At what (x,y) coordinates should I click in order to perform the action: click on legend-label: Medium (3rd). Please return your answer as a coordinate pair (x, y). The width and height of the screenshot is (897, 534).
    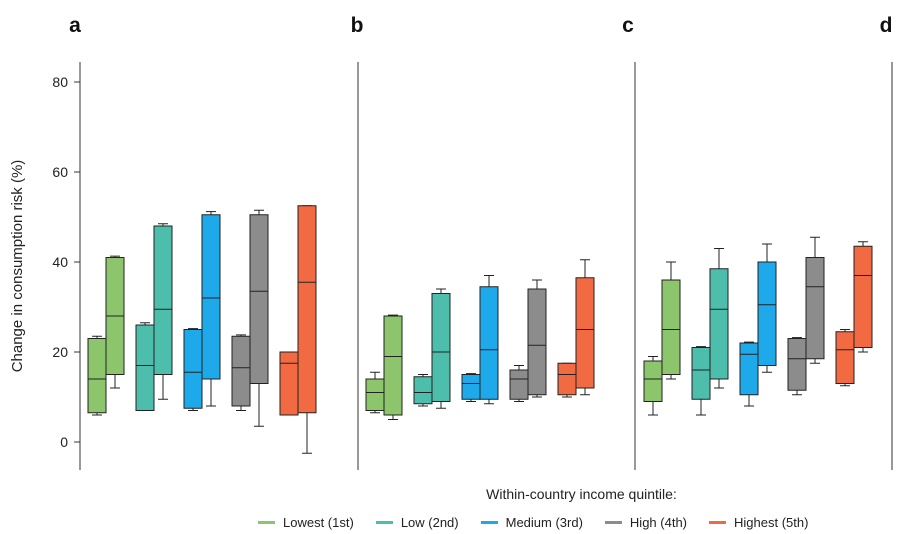
    Looking at the image, I should click on (544, 522).